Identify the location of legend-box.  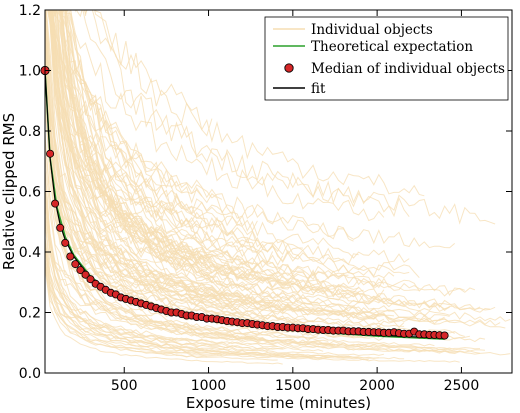
(386, 58).